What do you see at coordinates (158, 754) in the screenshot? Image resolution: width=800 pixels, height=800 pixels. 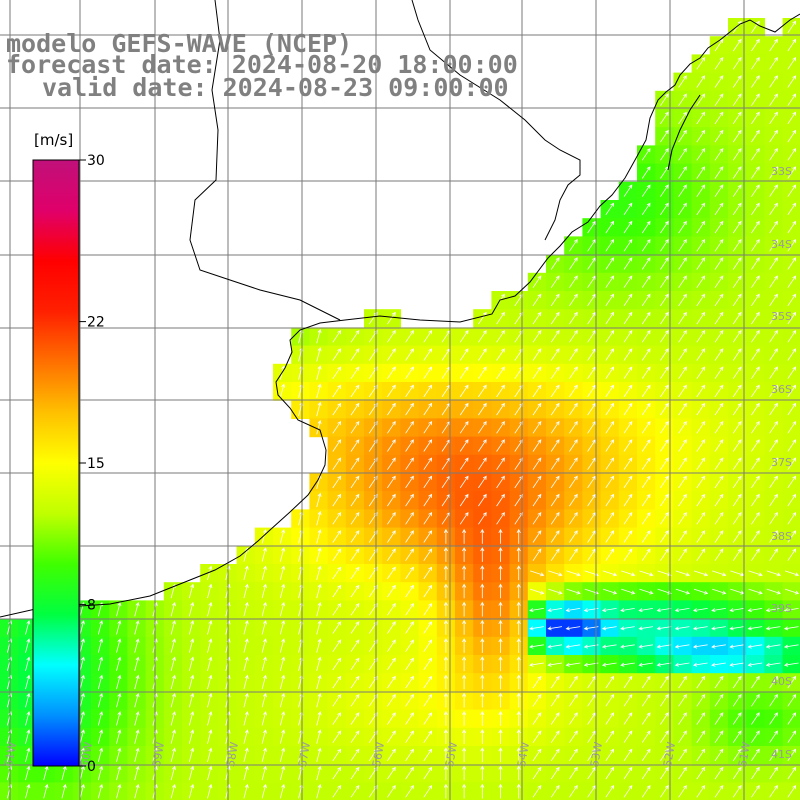 I see `longitude-label: 59W` at bounding box center [158, 754].